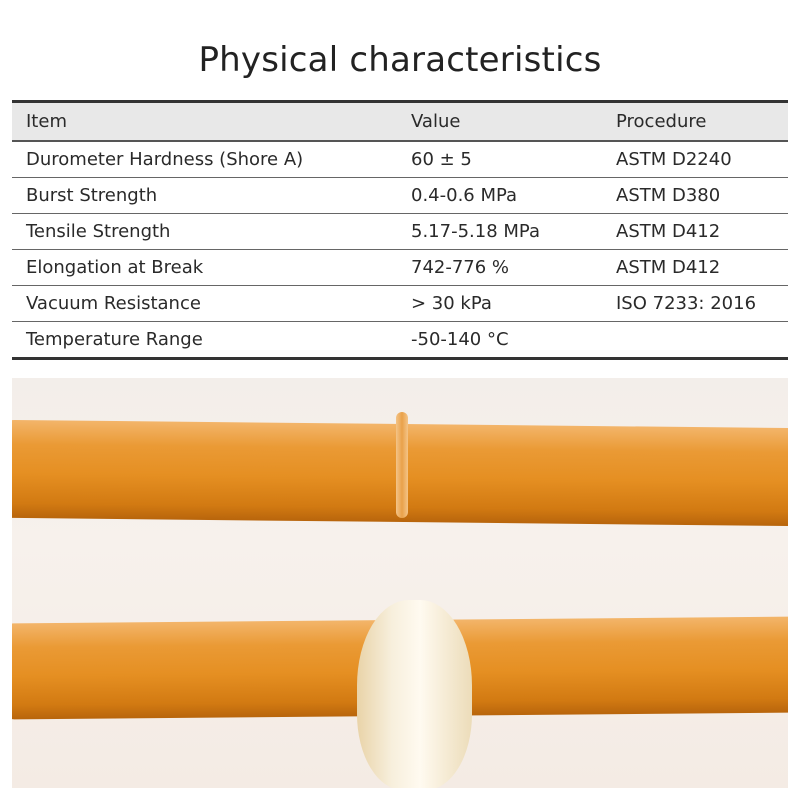  I want to click on cell-item: Elongation at Break, so click(204, 267).